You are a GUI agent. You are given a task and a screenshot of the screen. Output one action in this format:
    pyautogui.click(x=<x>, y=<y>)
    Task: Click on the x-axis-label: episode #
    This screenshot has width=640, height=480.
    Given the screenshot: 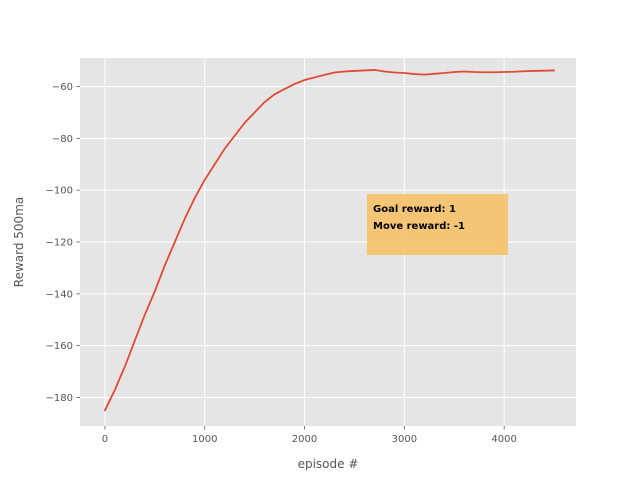 What is the action you would take?
    pyautogui.click(x=328, y=464)
    